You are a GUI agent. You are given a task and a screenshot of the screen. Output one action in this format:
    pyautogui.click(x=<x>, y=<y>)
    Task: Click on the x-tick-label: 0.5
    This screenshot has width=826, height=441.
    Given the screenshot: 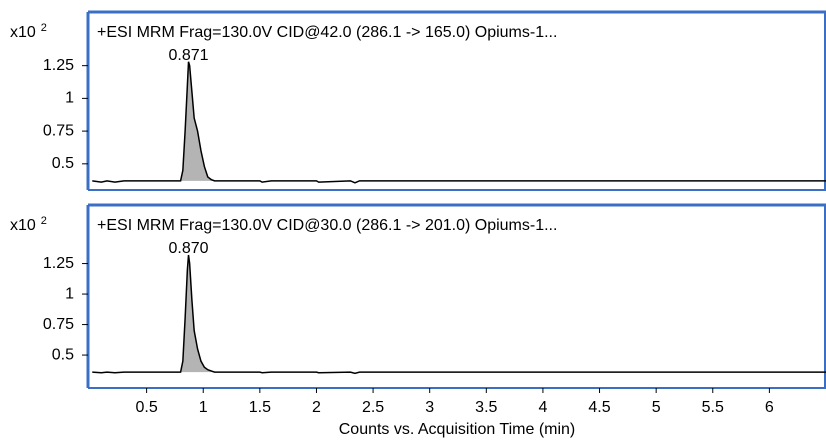 What is the action you would take?
    pyautogui.click(x=146, y=407)
    